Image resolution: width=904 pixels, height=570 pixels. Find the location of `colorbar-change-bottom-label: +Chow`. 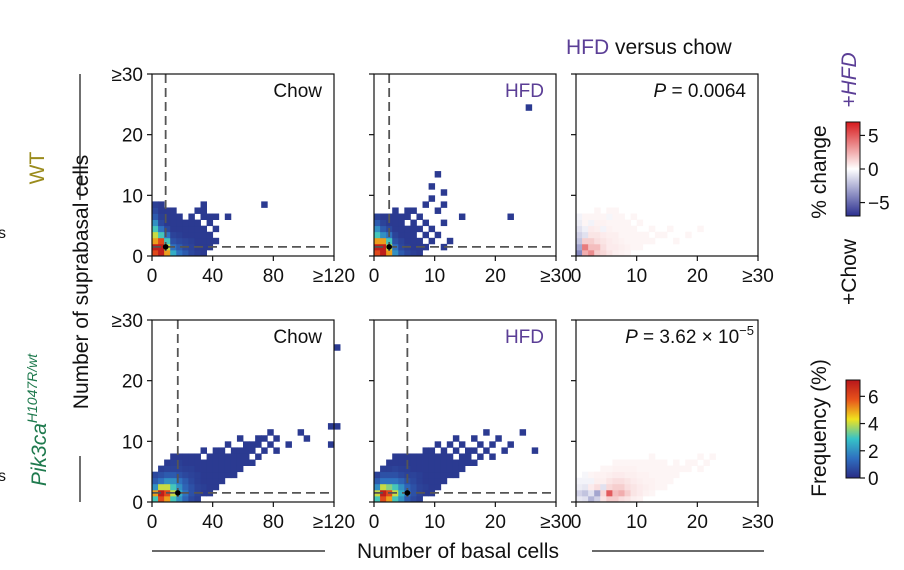

colorbar-change-bottom-label: +Chow is located at coordinates (849, 271).